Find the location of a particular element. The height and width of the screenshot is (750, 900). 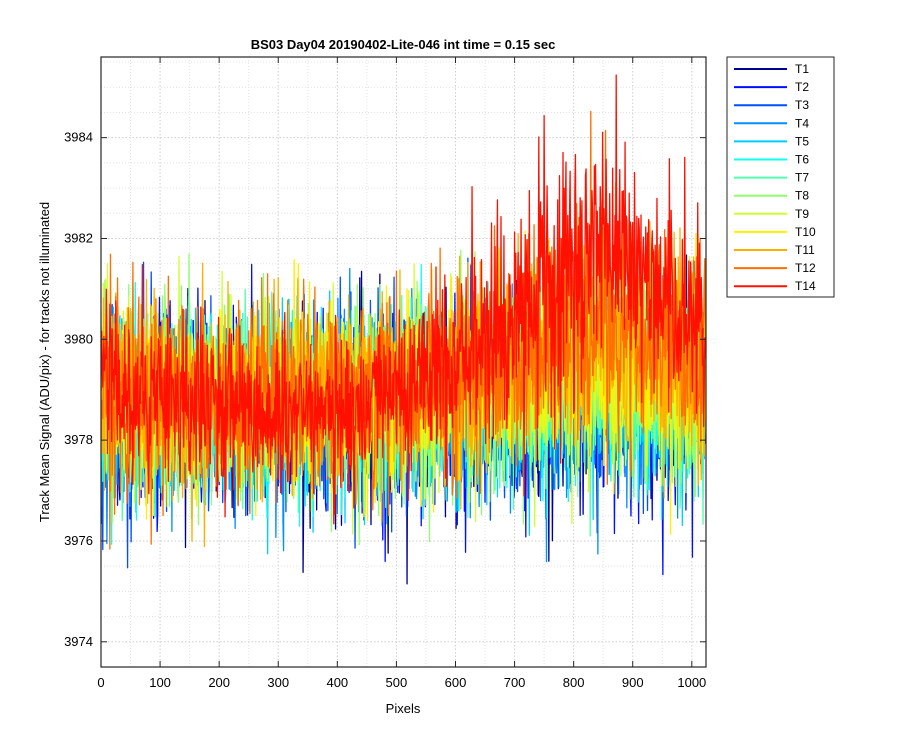

x-tick-label-400: 400 is located at coordinates (337, 682).